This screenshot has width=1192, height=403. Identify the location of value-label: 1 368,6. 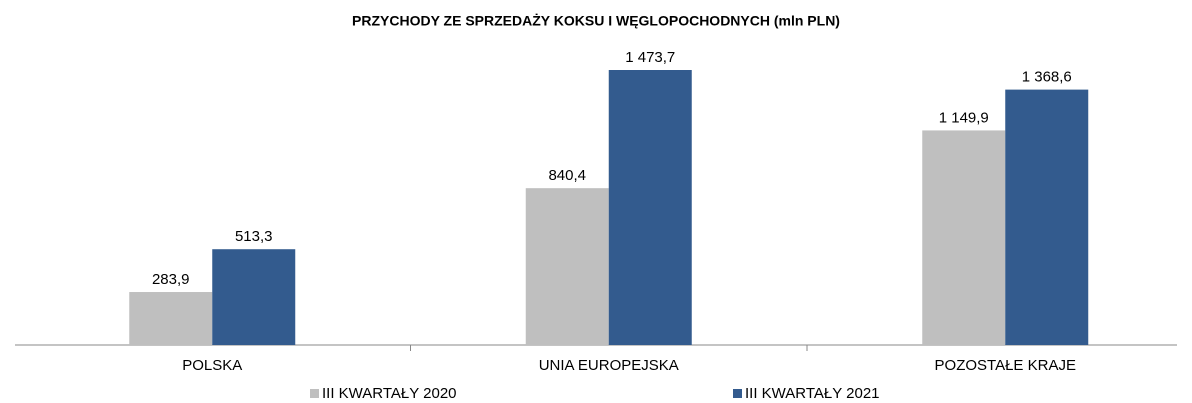
(1047, 77).